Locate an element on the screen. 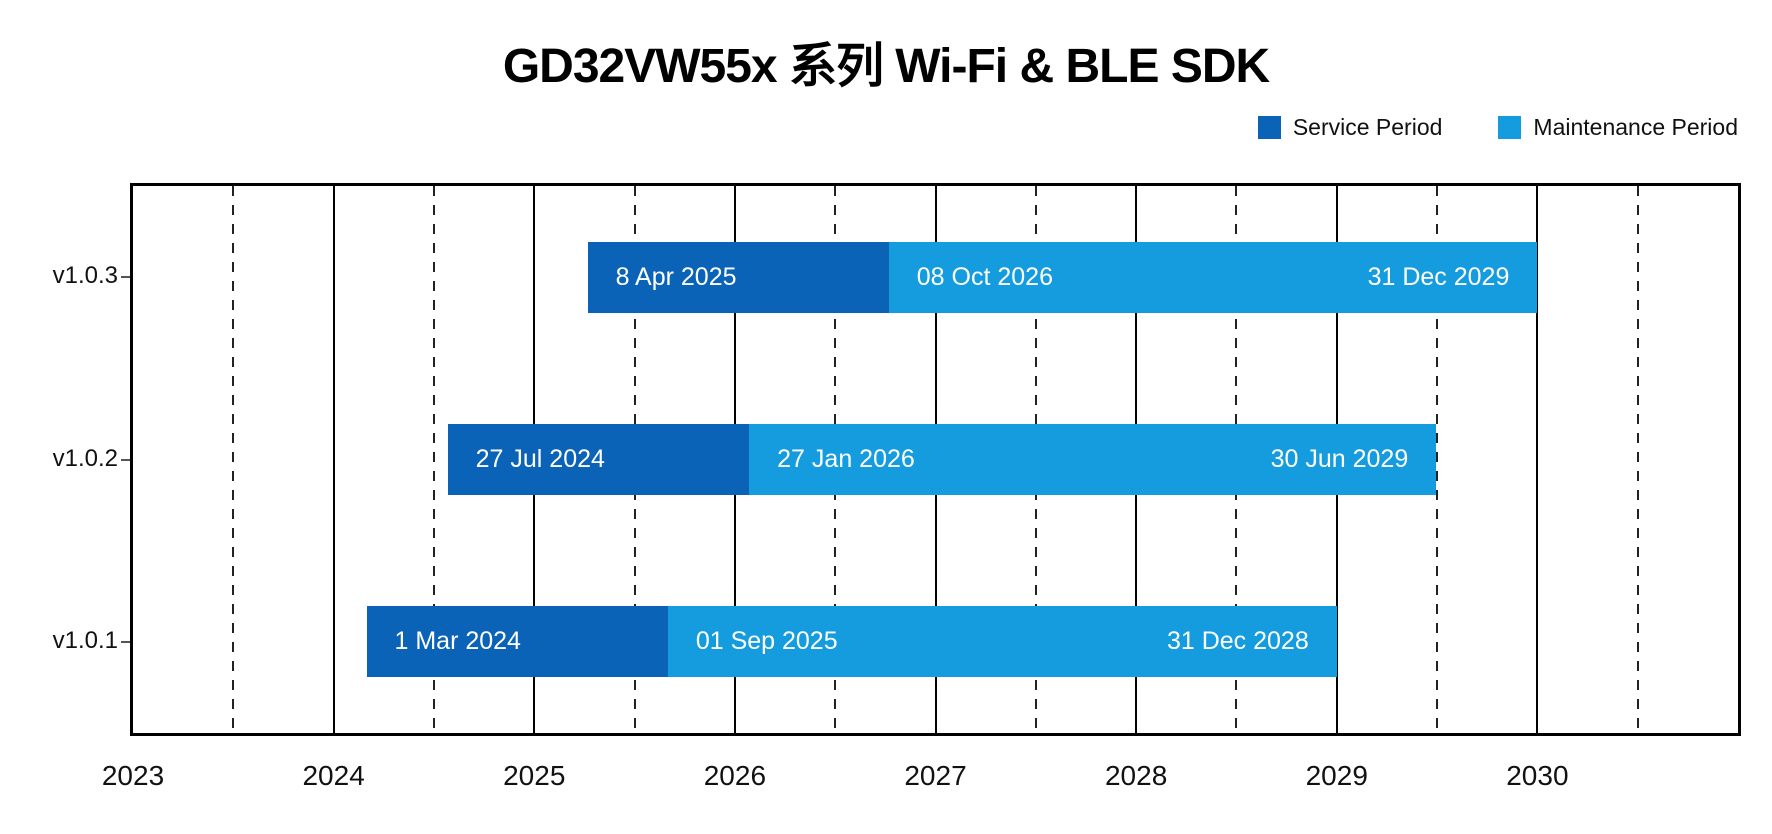  bar-v1.0.3-maintenance-period is located at coordinates (1213, 277).